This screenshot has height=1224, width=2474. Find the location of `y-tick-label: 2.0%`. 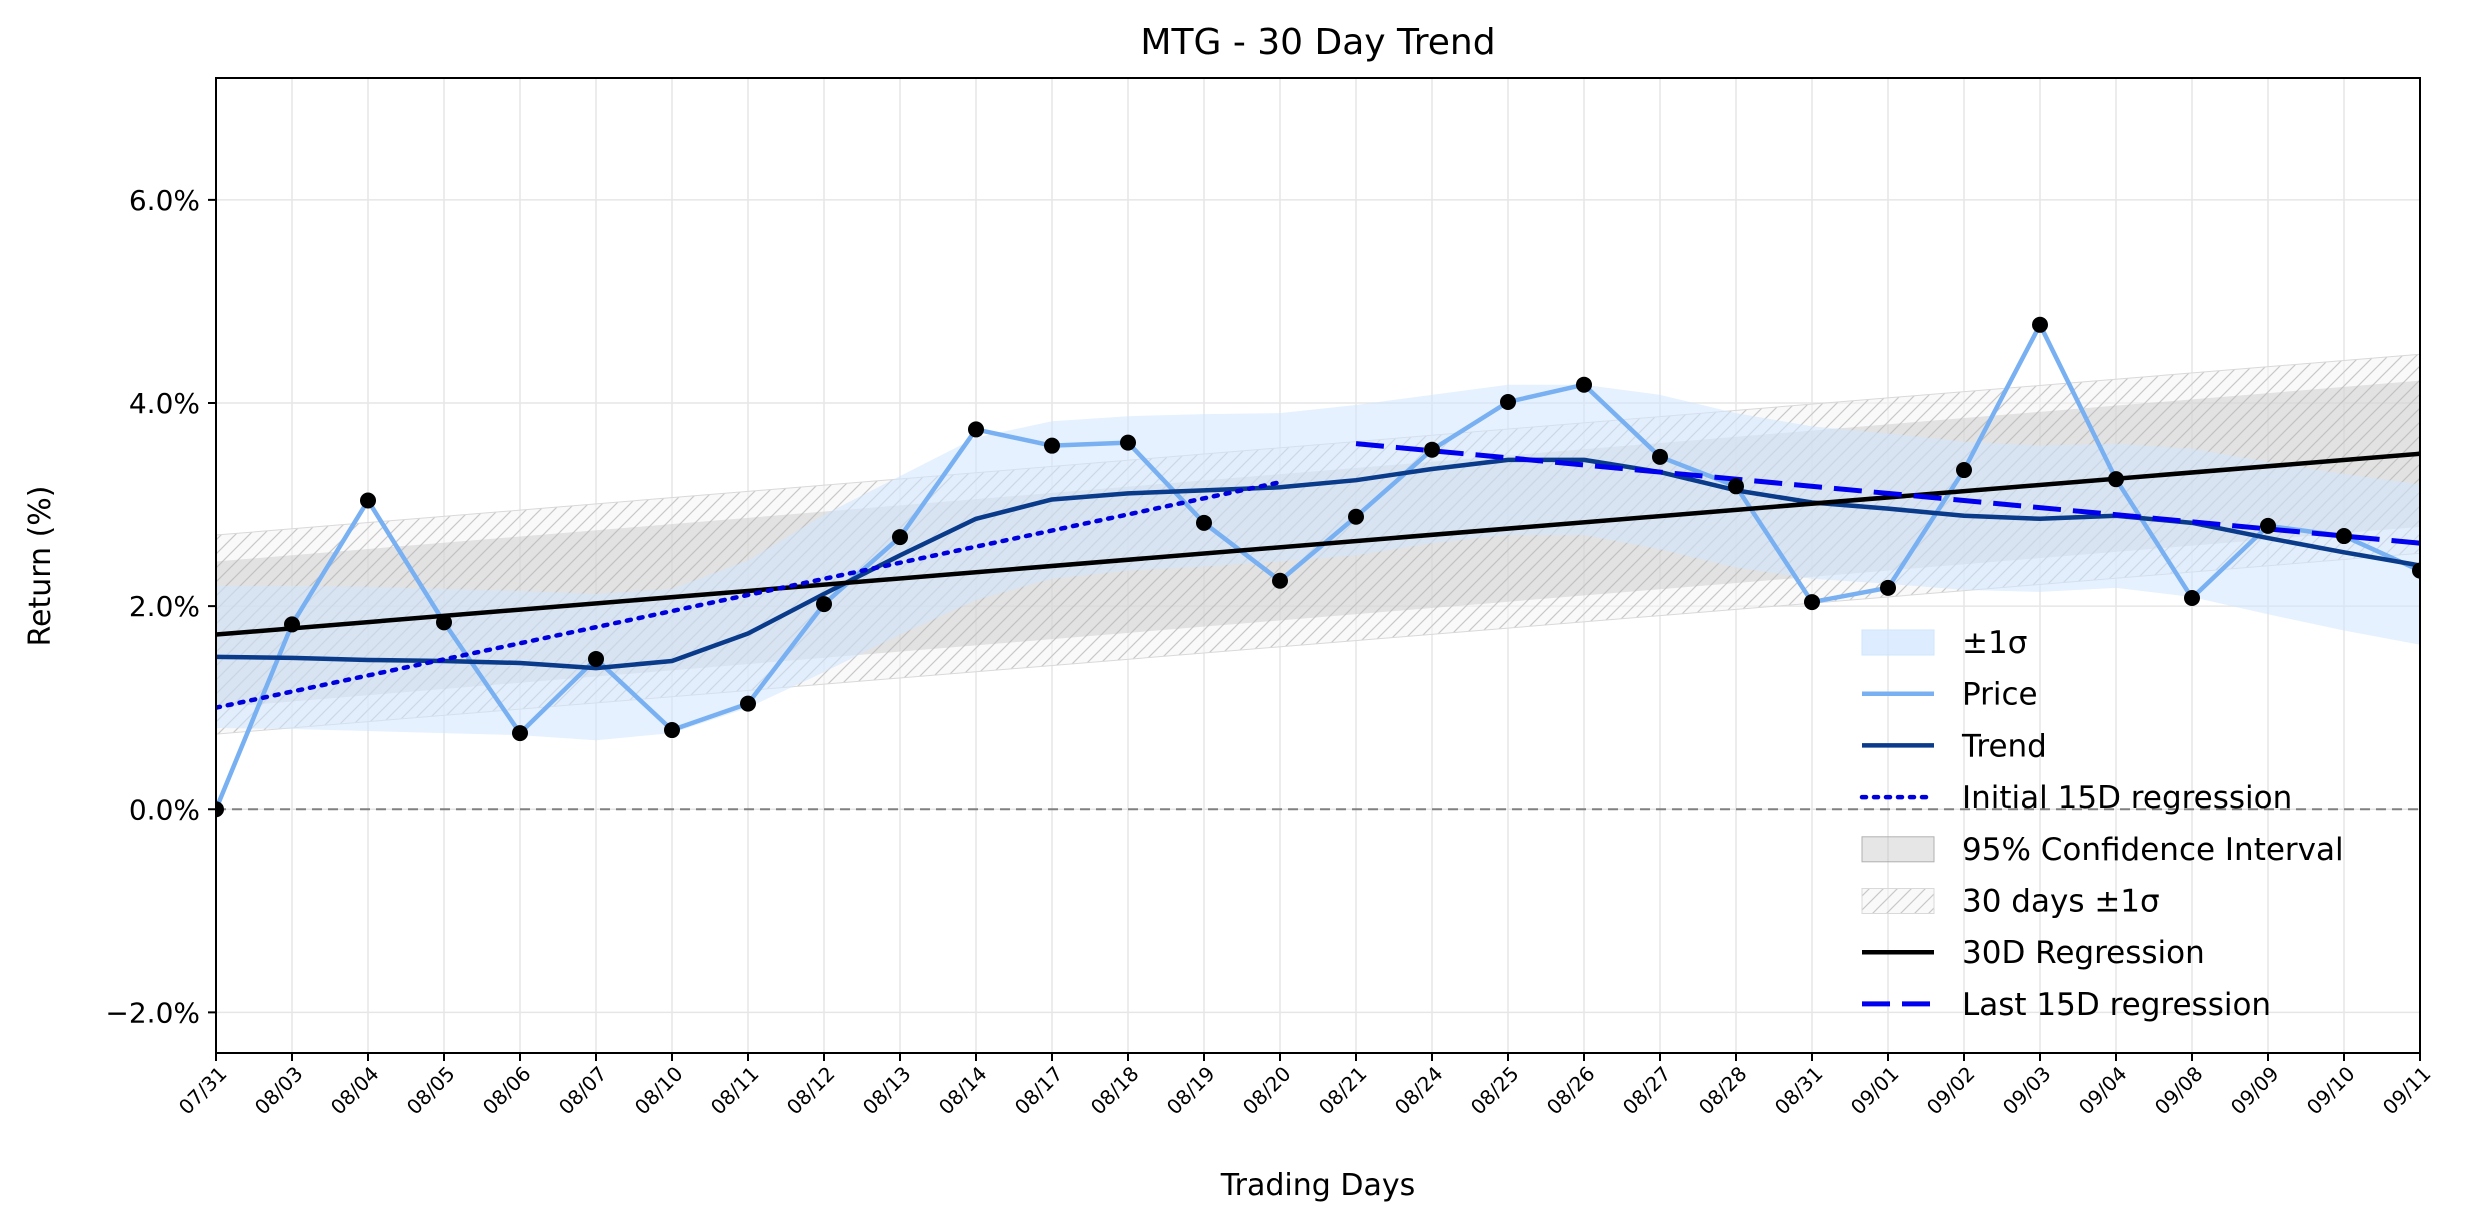

y-tick-label: 2.0% is located at coordinates (164, 606).